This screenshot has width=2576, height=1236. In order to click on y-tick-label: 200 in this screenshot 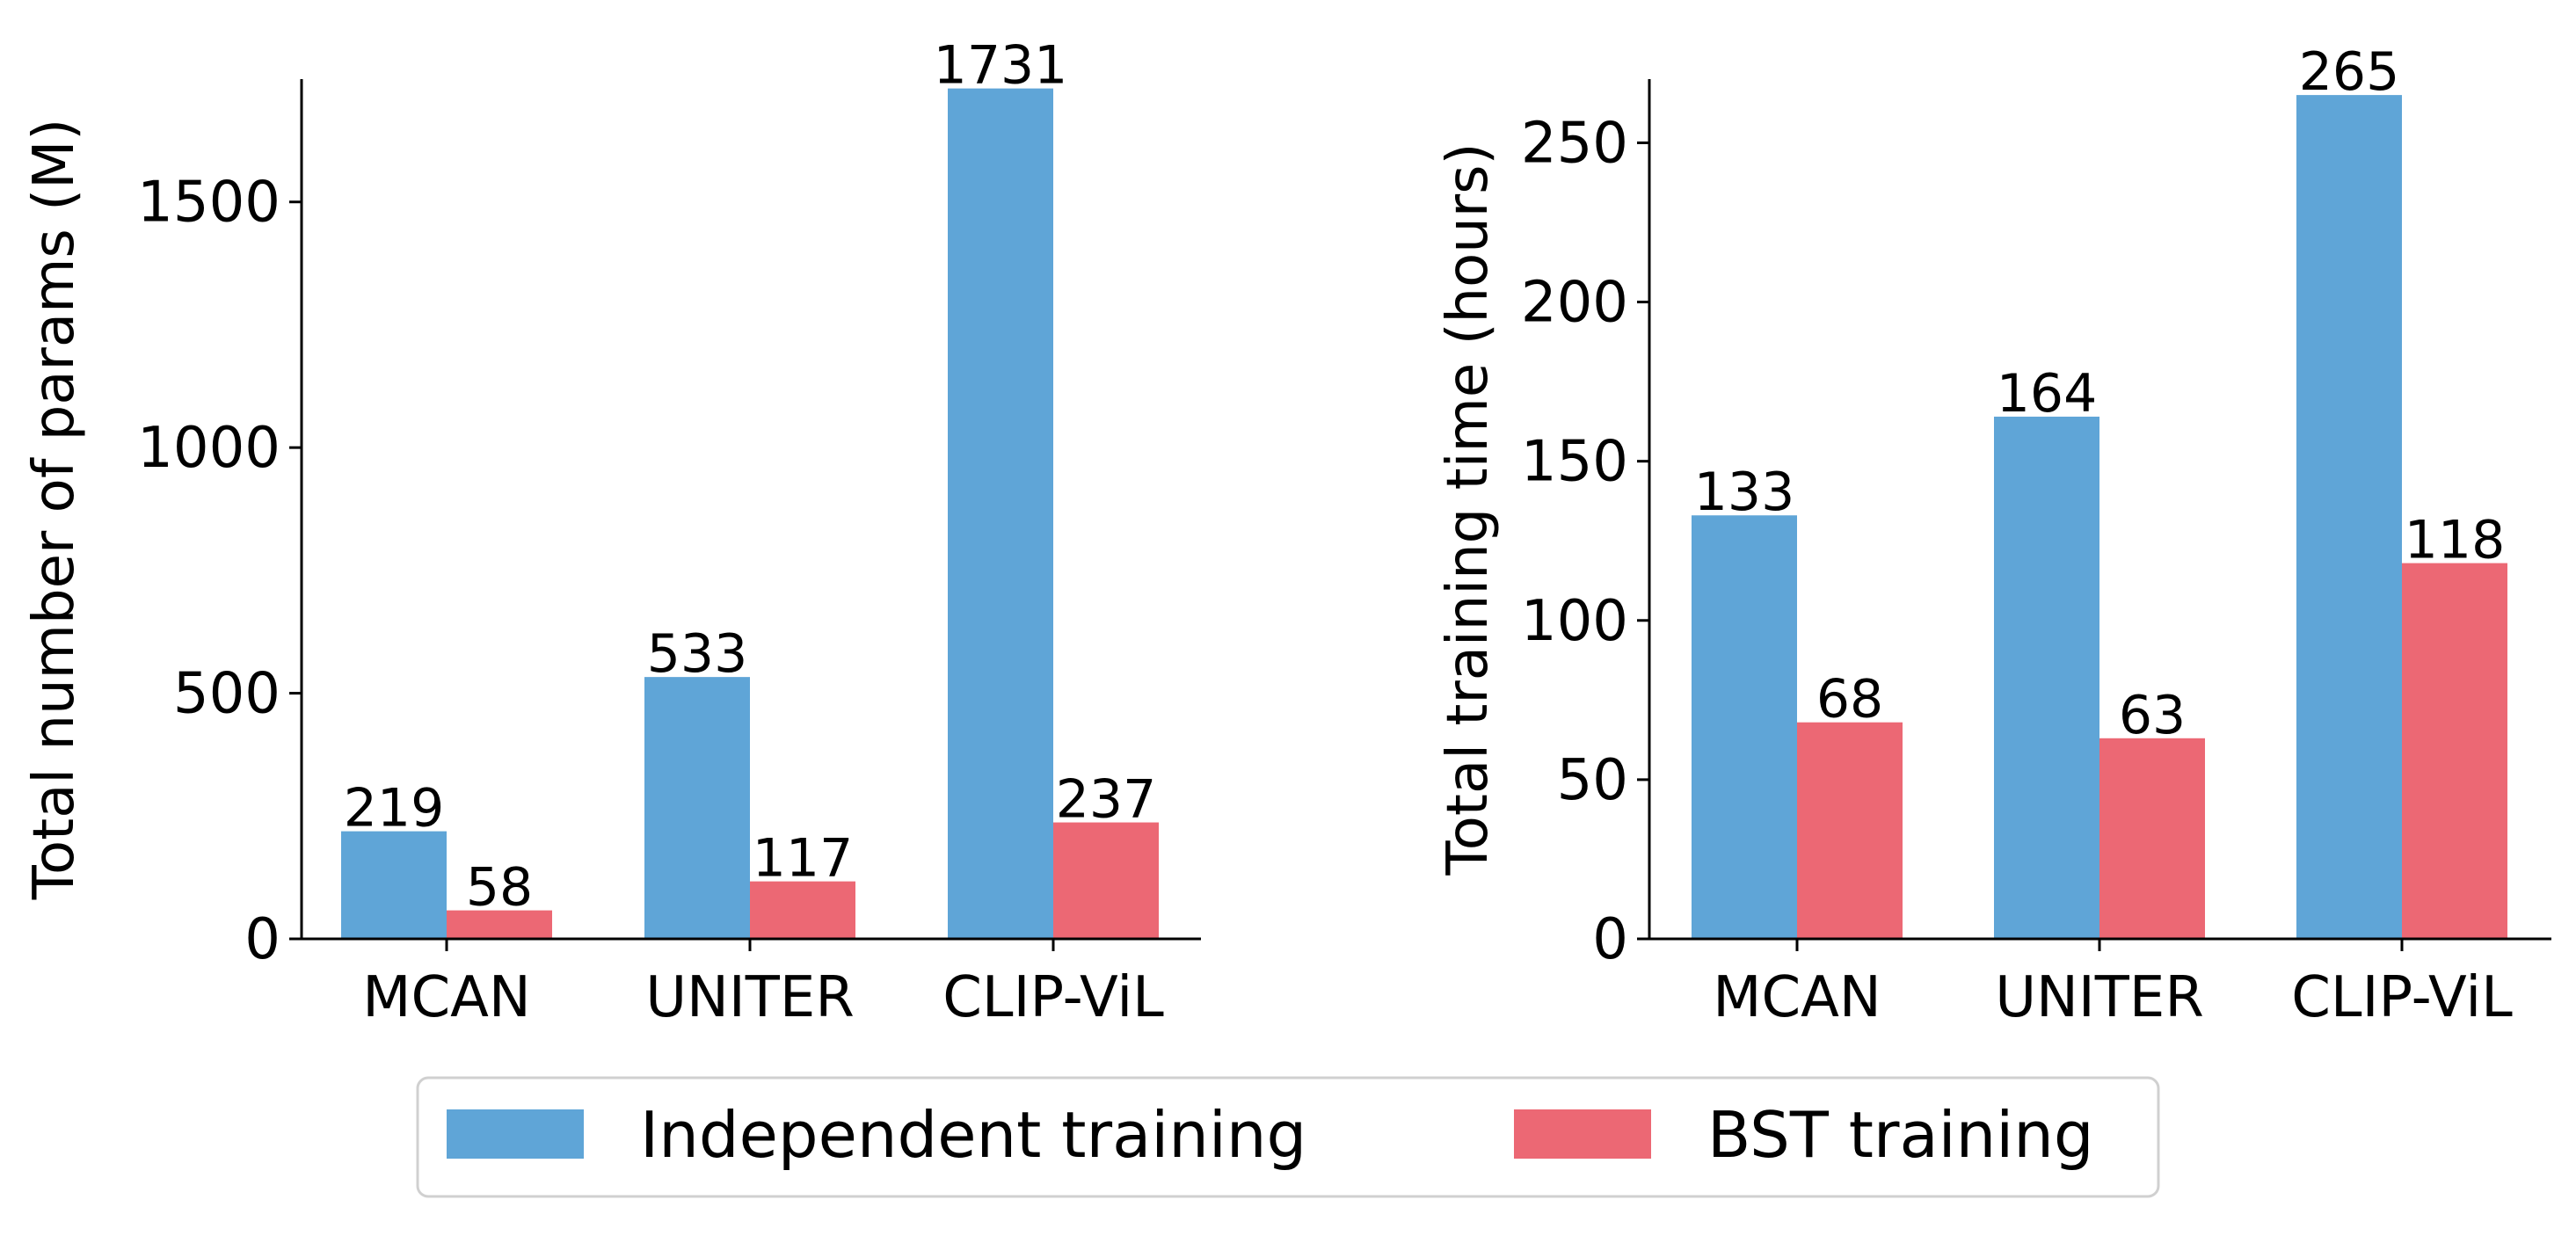, I will do `click(1574, 304)`.